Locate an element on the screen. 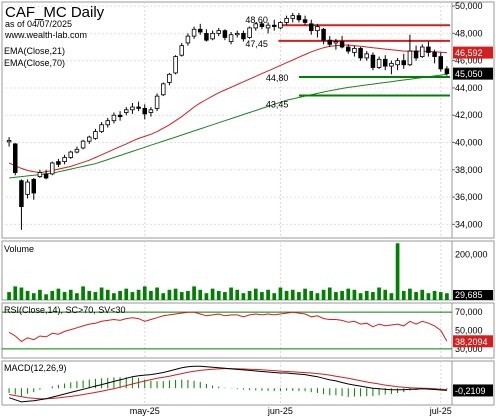  rsi-layer is located at coordinates (227, 330).